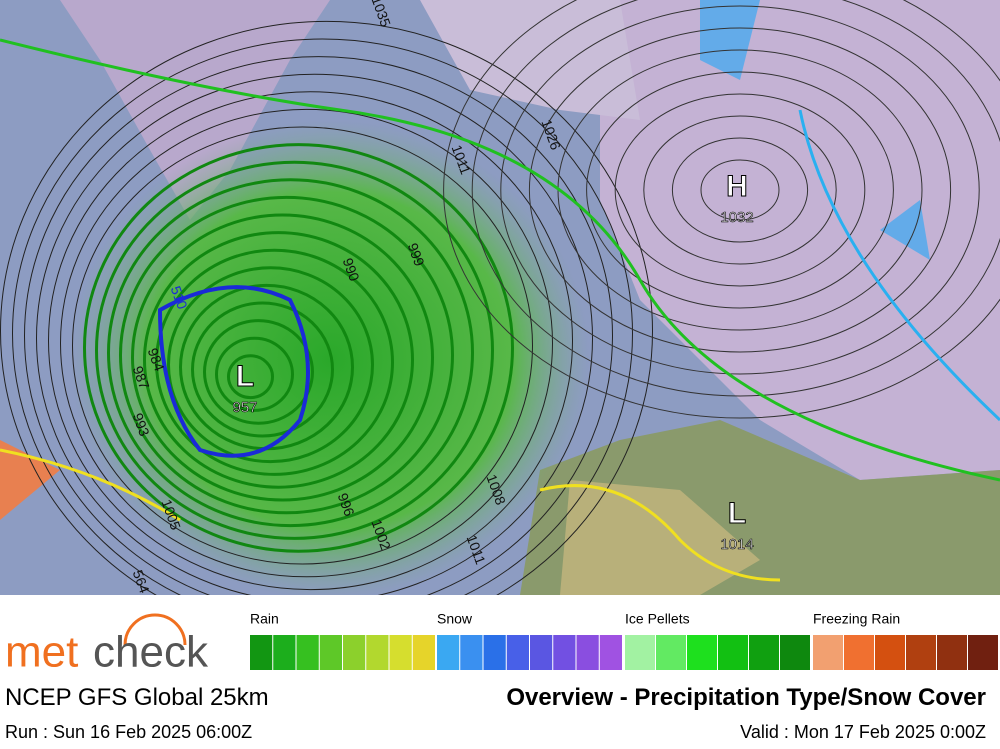  Describe the element at coordinates (530, 60) in the screenshot. I see `land` at that location.